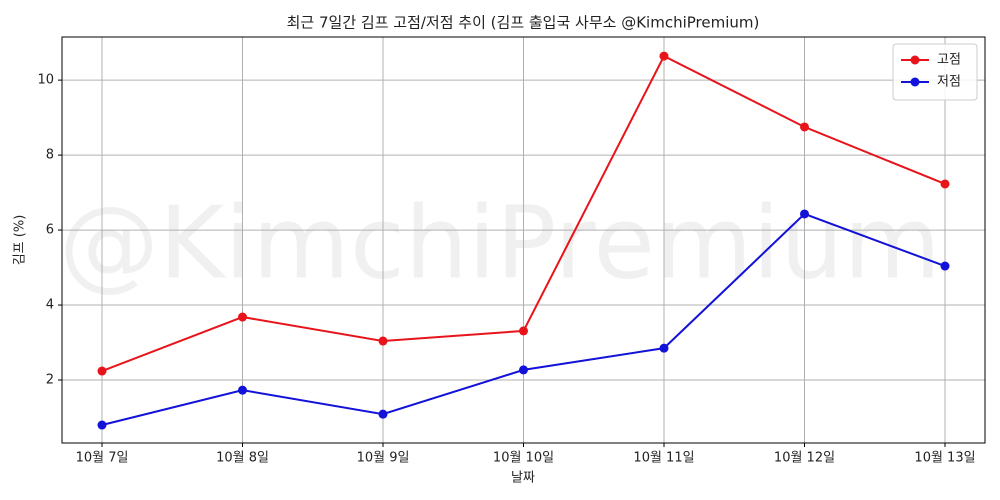 The height and width of the screenshot is (500, 1000). What do you see at coordinates (523, 458) in the screenshot?
I see `x-tick-label: 10월 10일` at bounding box center [523, 458].